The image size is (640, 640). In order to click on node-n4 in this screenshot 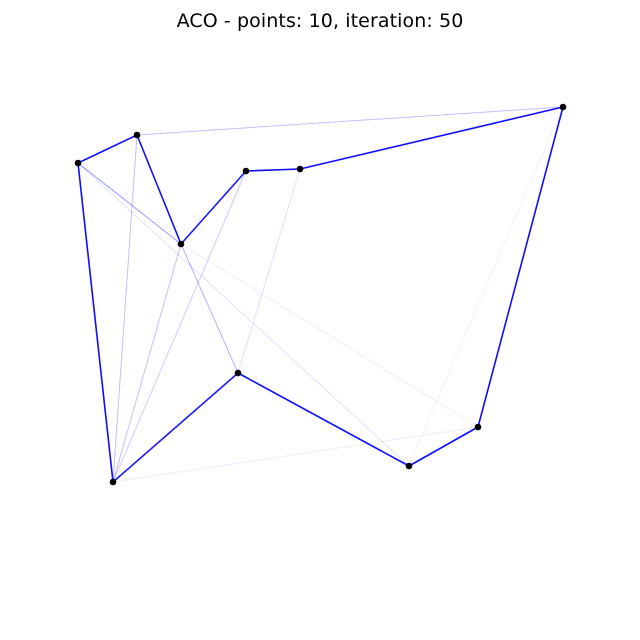, I will do `click(300, 169)`.